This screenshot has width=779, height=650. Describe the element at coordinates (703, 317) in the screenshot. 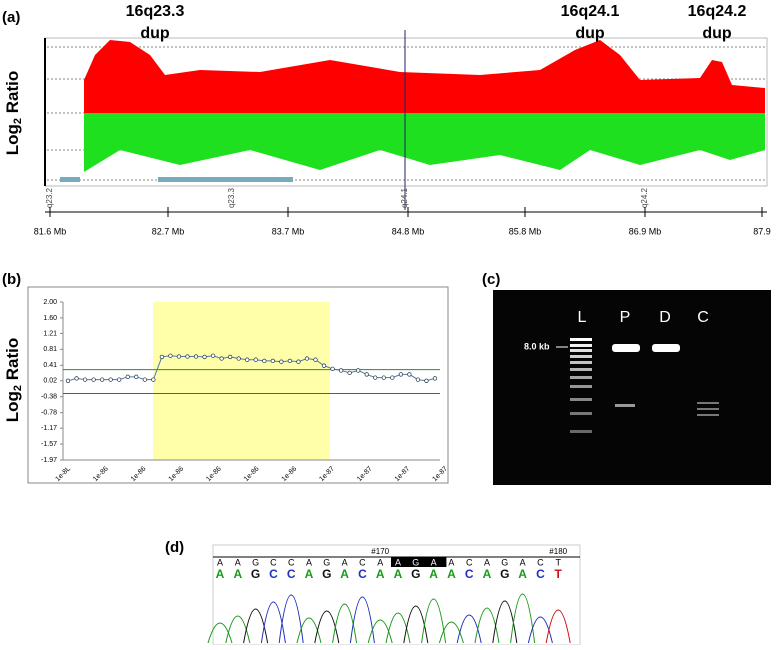

I see `lane-label: C` at that location.